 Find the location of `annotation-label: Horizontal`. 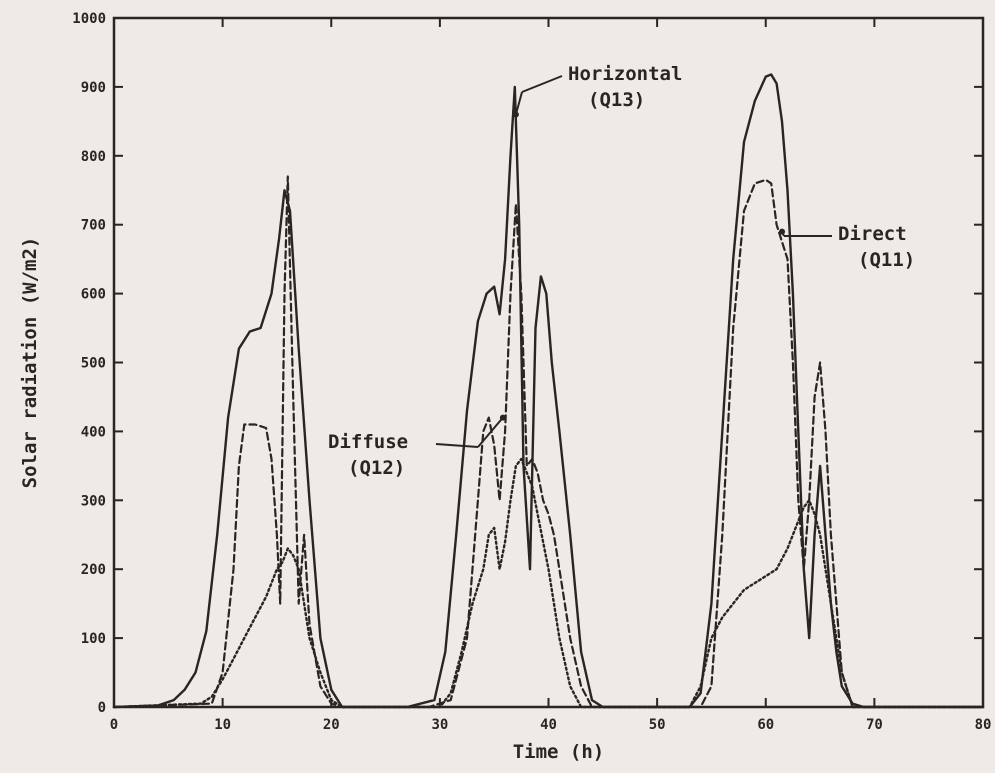

annotation-label: Horizontal is located at coordinates (625, 74).